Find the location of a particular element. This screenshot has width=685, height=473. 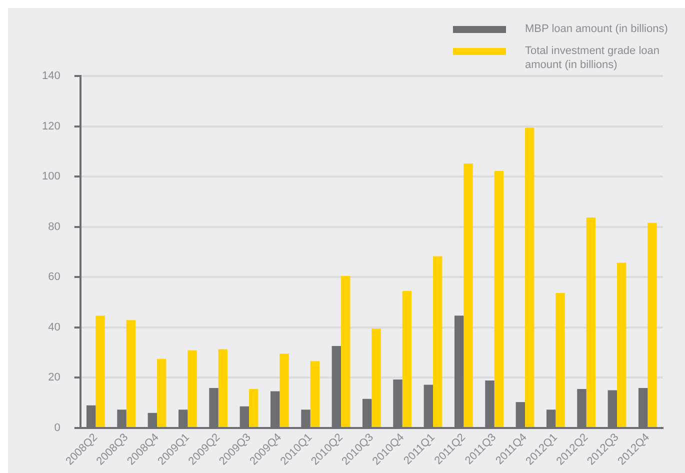

y-tick-label: 20 is located at coordinates (54, 378).